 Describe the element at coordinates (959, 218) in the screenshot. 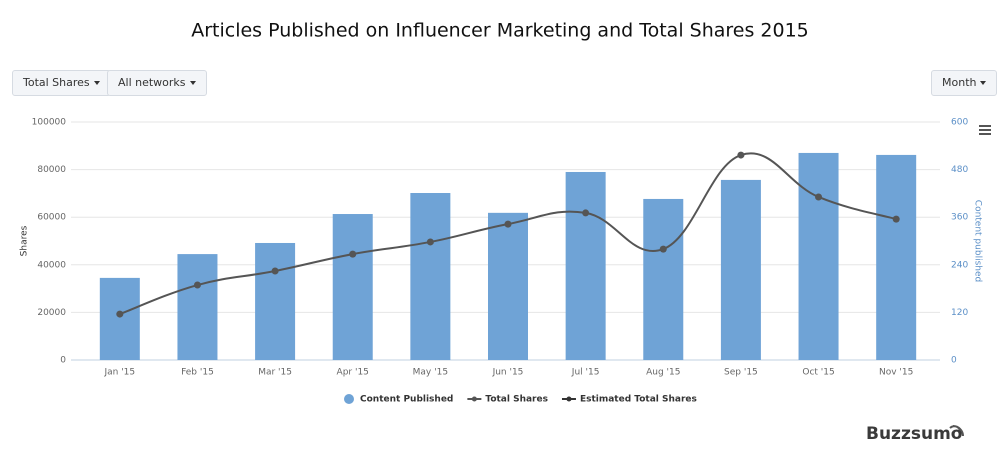

I see `y2-tick-label: 360` at that location.